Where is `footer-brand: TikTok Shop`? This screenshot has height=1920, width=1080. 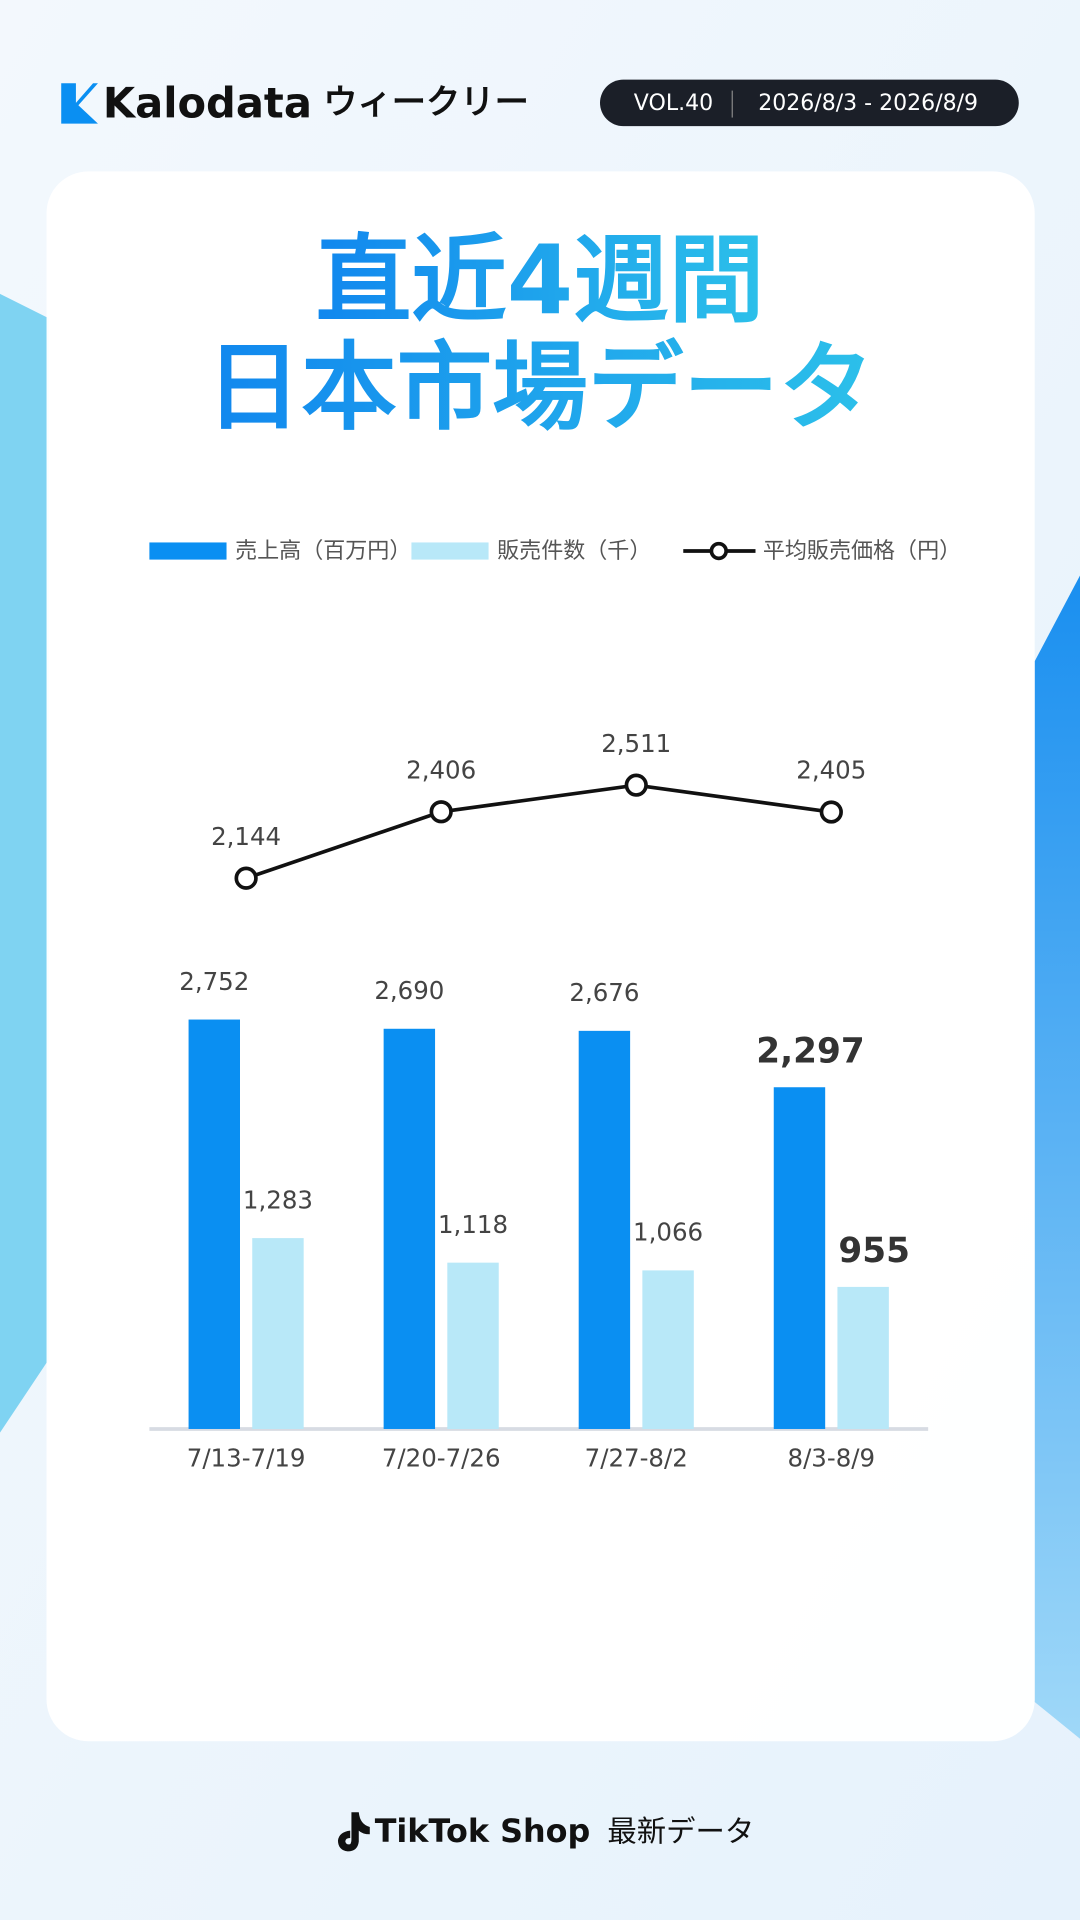
footer-brand: TikTok Shop is located at coordinates (483, 1831).